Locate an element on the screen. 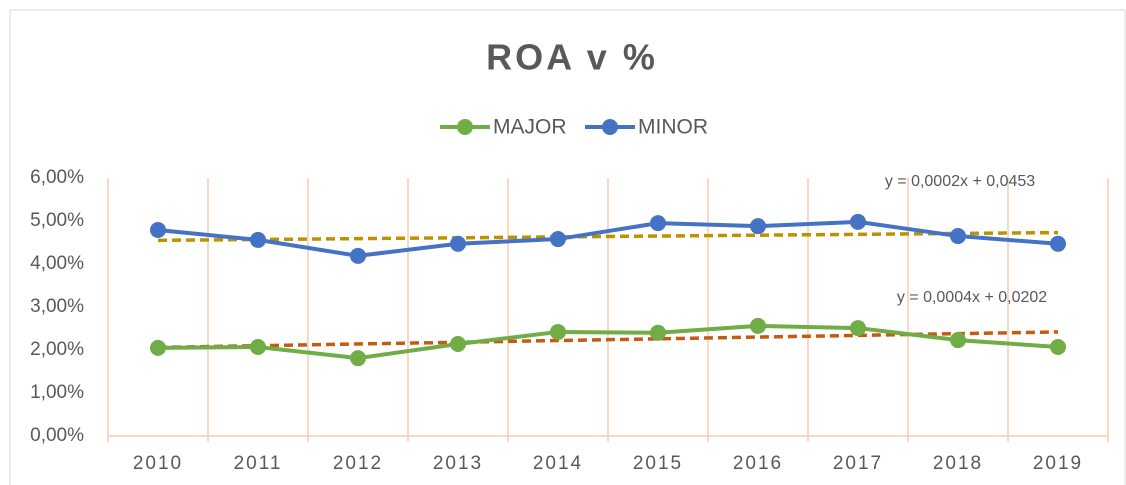 The width and height of the screenshot is (1126, 485). x-tick-label: 2015 is located at coordinates (658, 463).